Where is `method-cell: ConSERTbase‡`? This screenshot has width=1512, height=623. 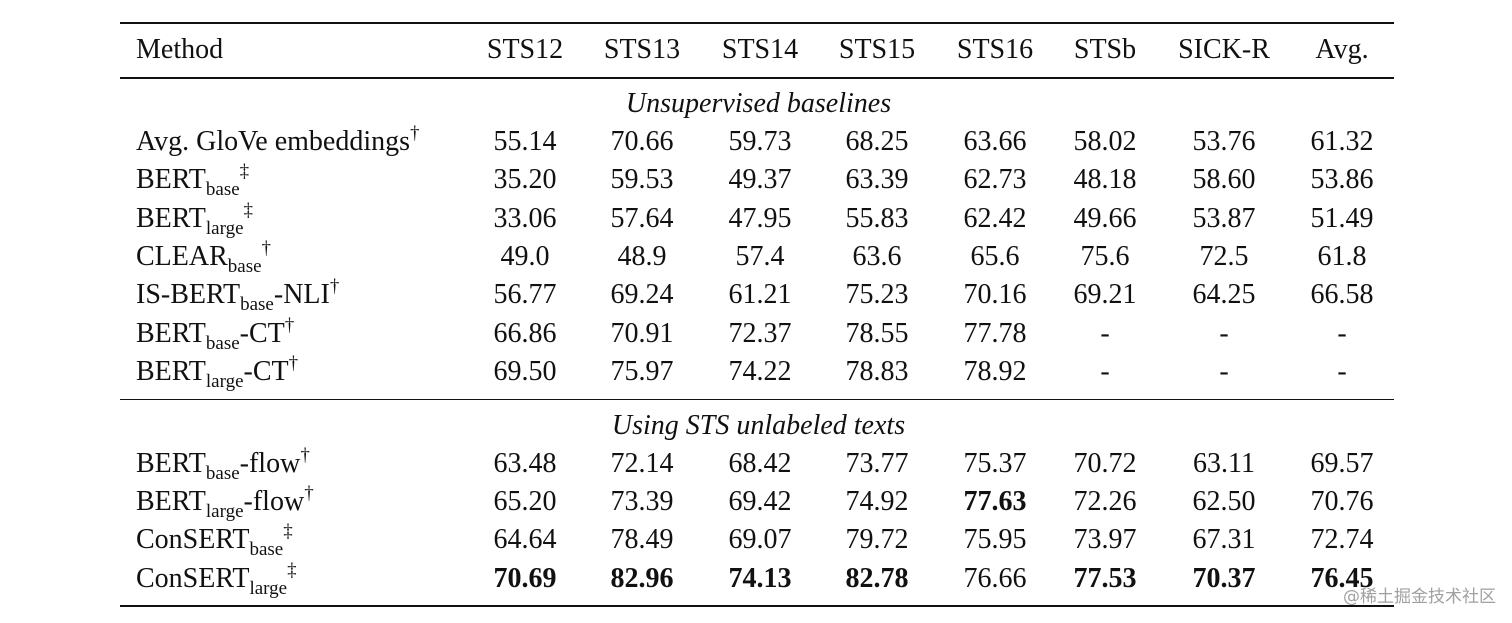 method-cell: ConSERTbase‡ is located at coordinates (214, 540).